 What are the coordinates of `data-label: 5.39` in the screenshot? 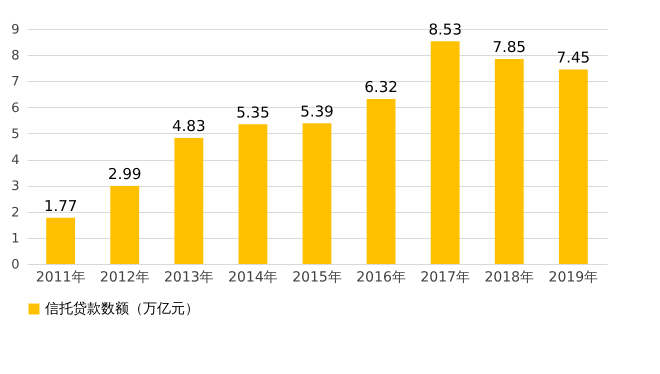 It's located at (317, 111).